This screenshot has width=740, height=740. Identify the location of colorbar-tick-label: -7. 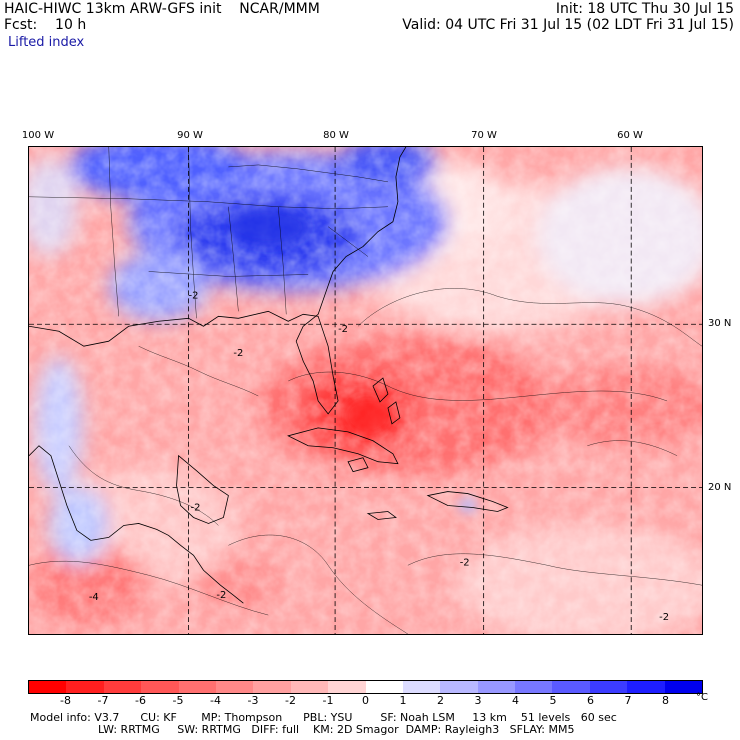
(103, 700).